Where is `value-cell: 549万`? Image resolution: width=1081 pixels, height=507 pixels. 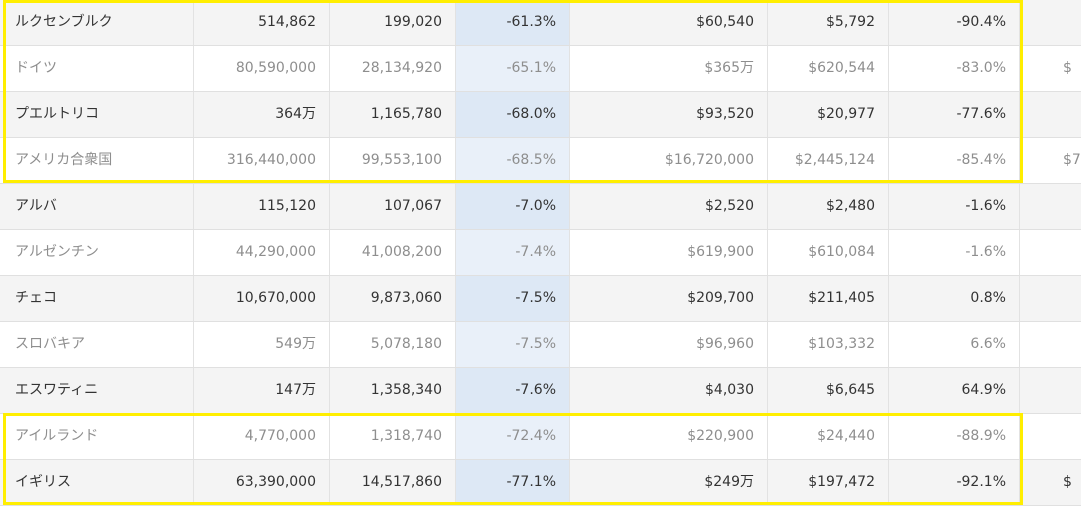
value-cell: 549万 is located at coordinates (262, 344).